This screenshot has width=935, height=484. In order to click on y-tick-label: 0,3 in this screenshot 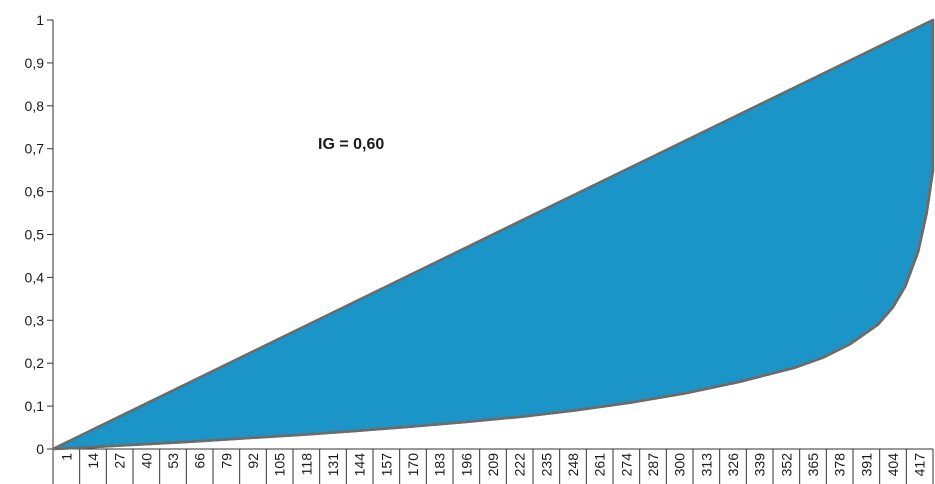, I will do `click(35, 320)`.